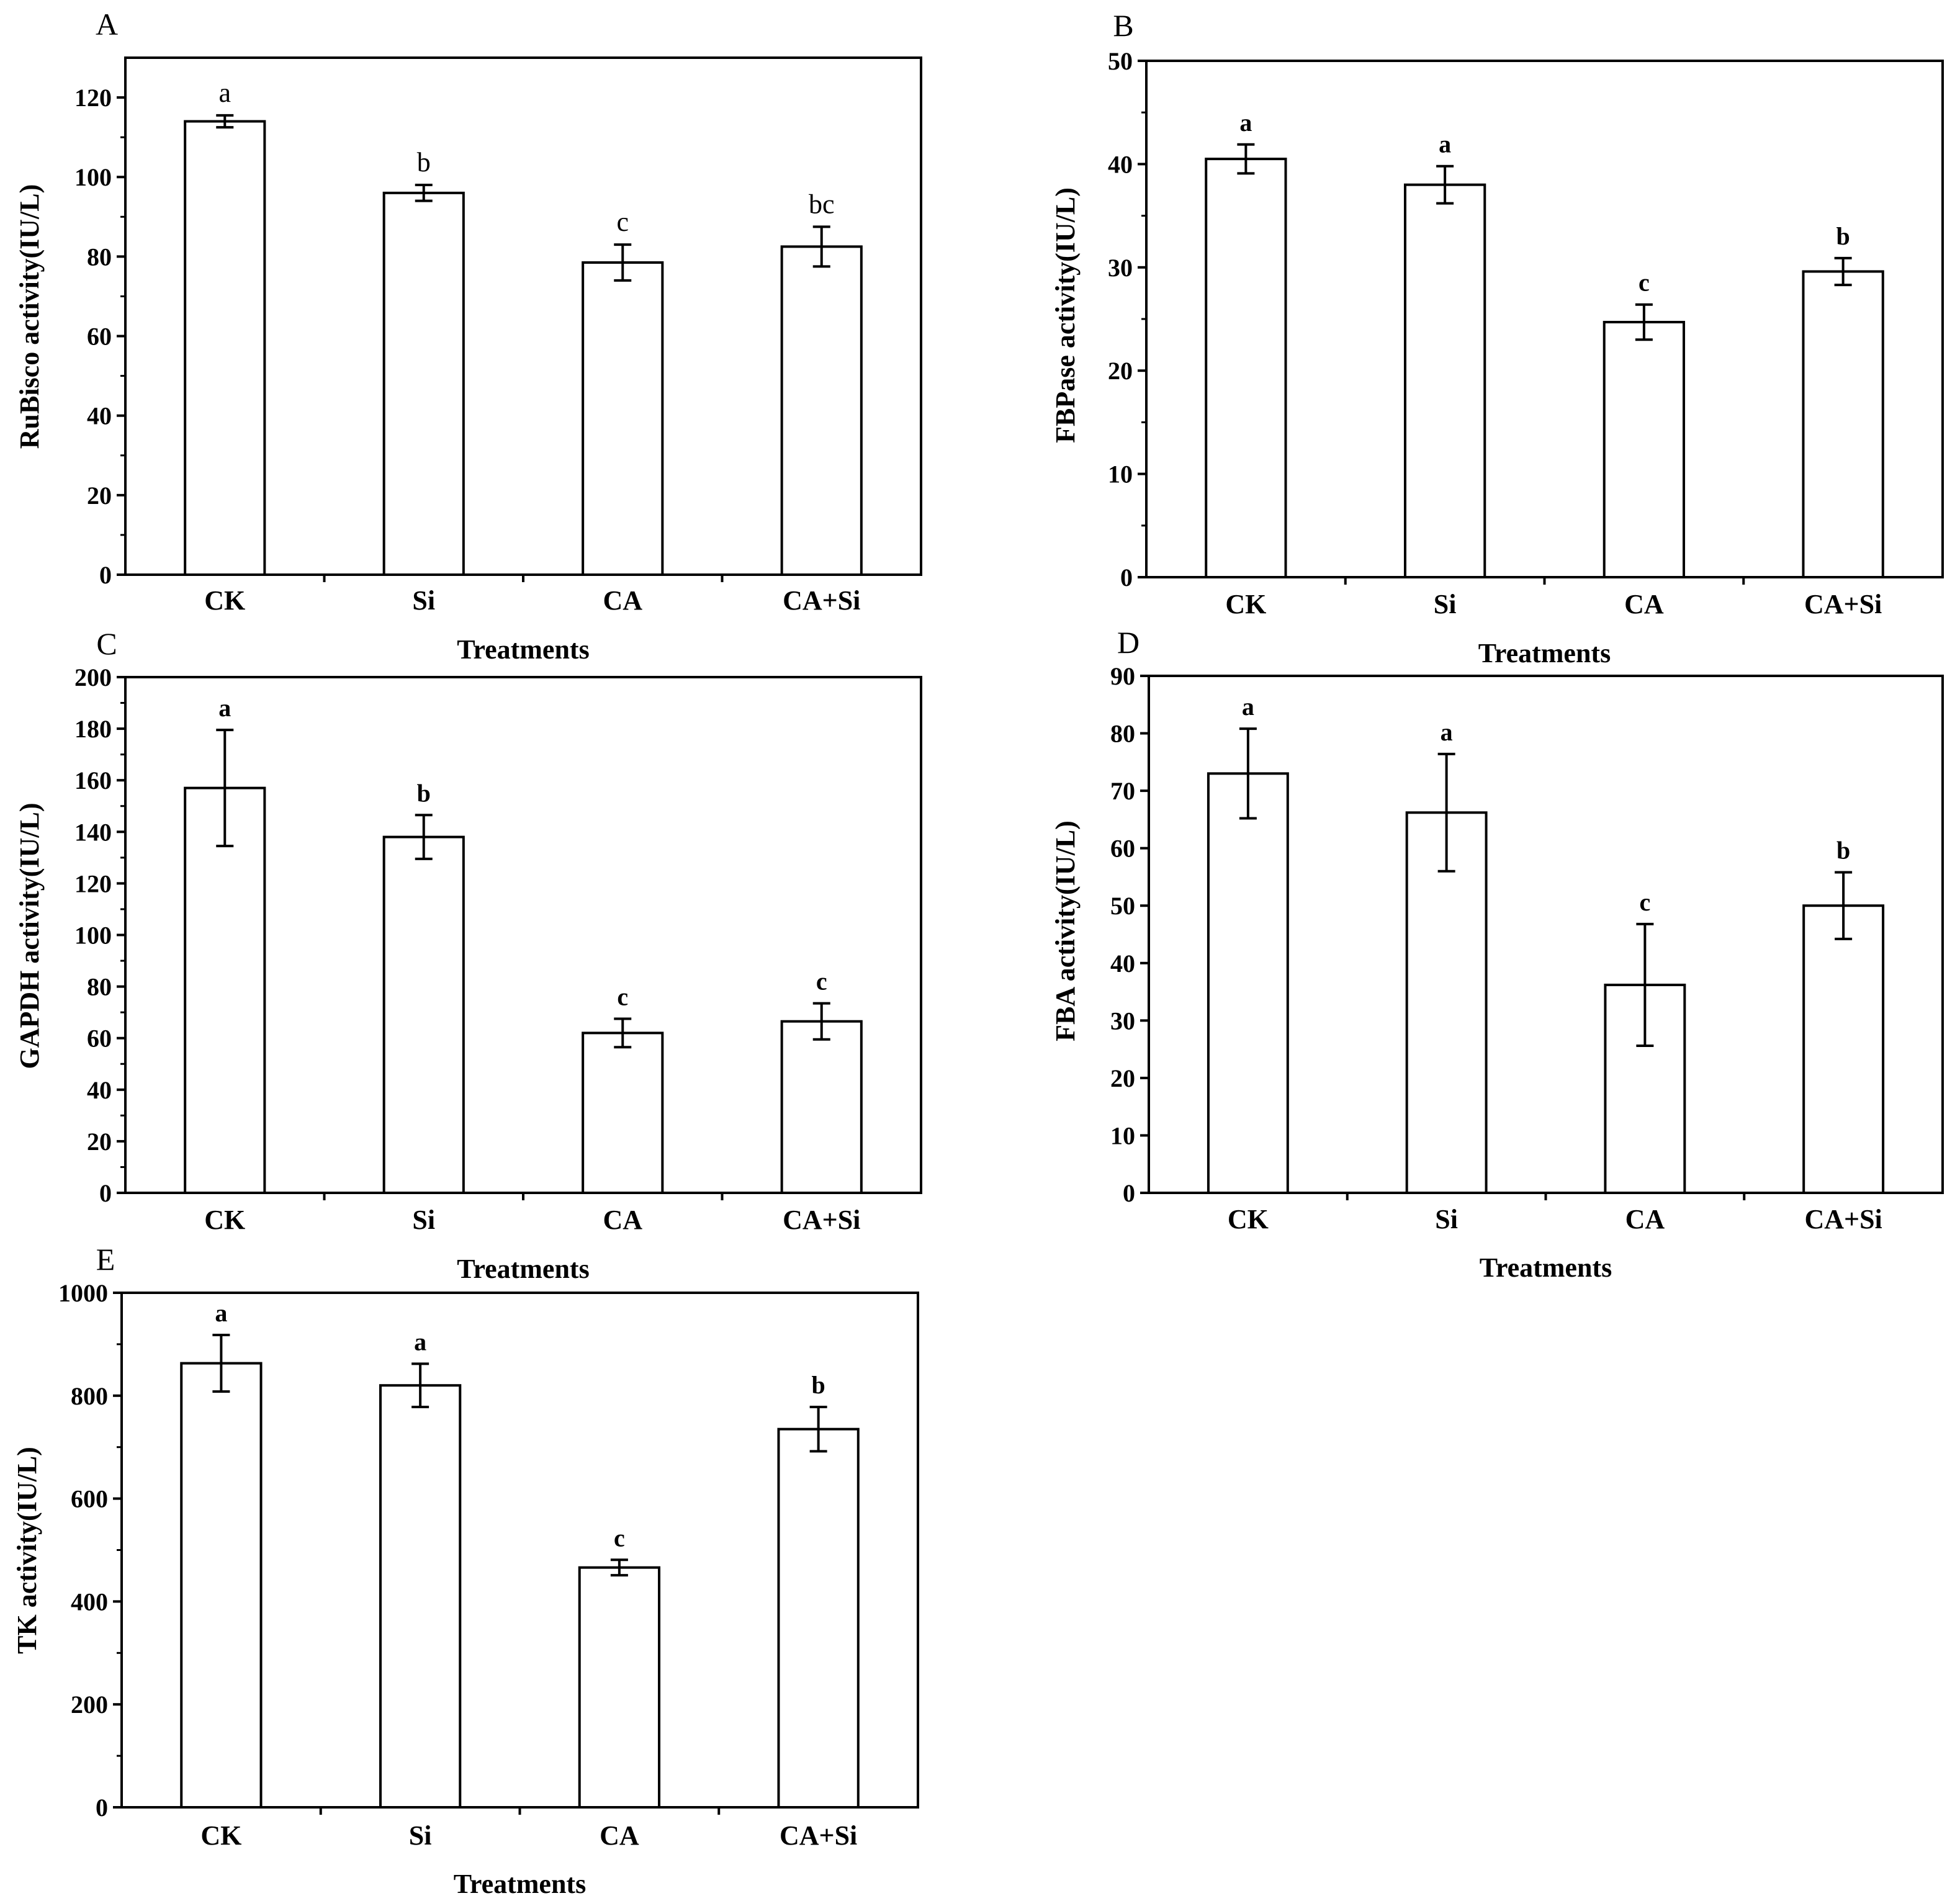 Image resolution: width=1960 pixels, height=1901 pixels. What do you see at coordinates (822, 204) in the screenshot?
I see `significance-letter: bc` at bounding box center [822, 204].